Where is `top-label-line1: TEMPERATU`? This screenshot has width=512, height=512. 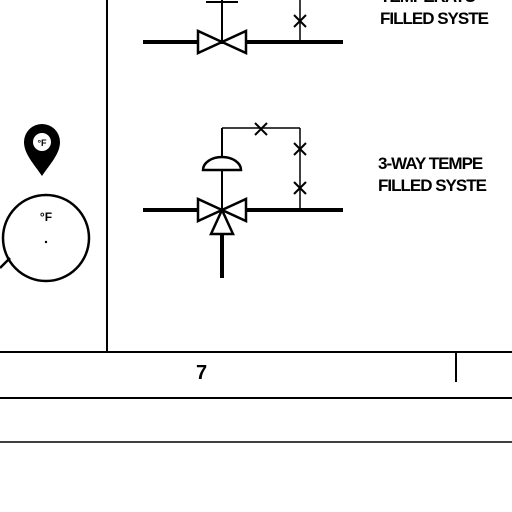
top-label-line1: TEMPERATU is located at coordinates (428, 3).